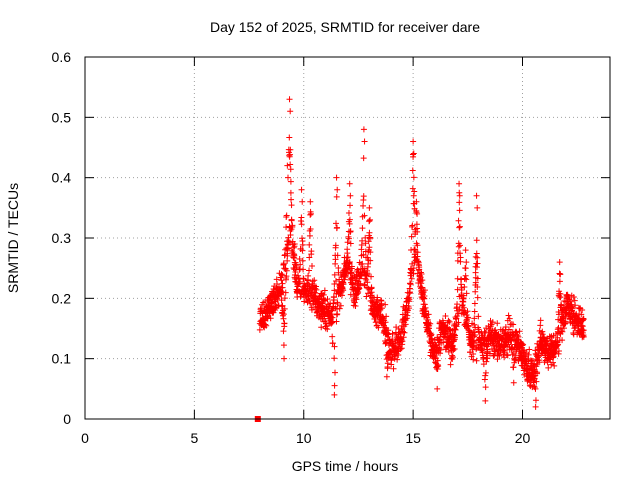  I want to click on y-tick-label: 0.4, so click(62, 178).